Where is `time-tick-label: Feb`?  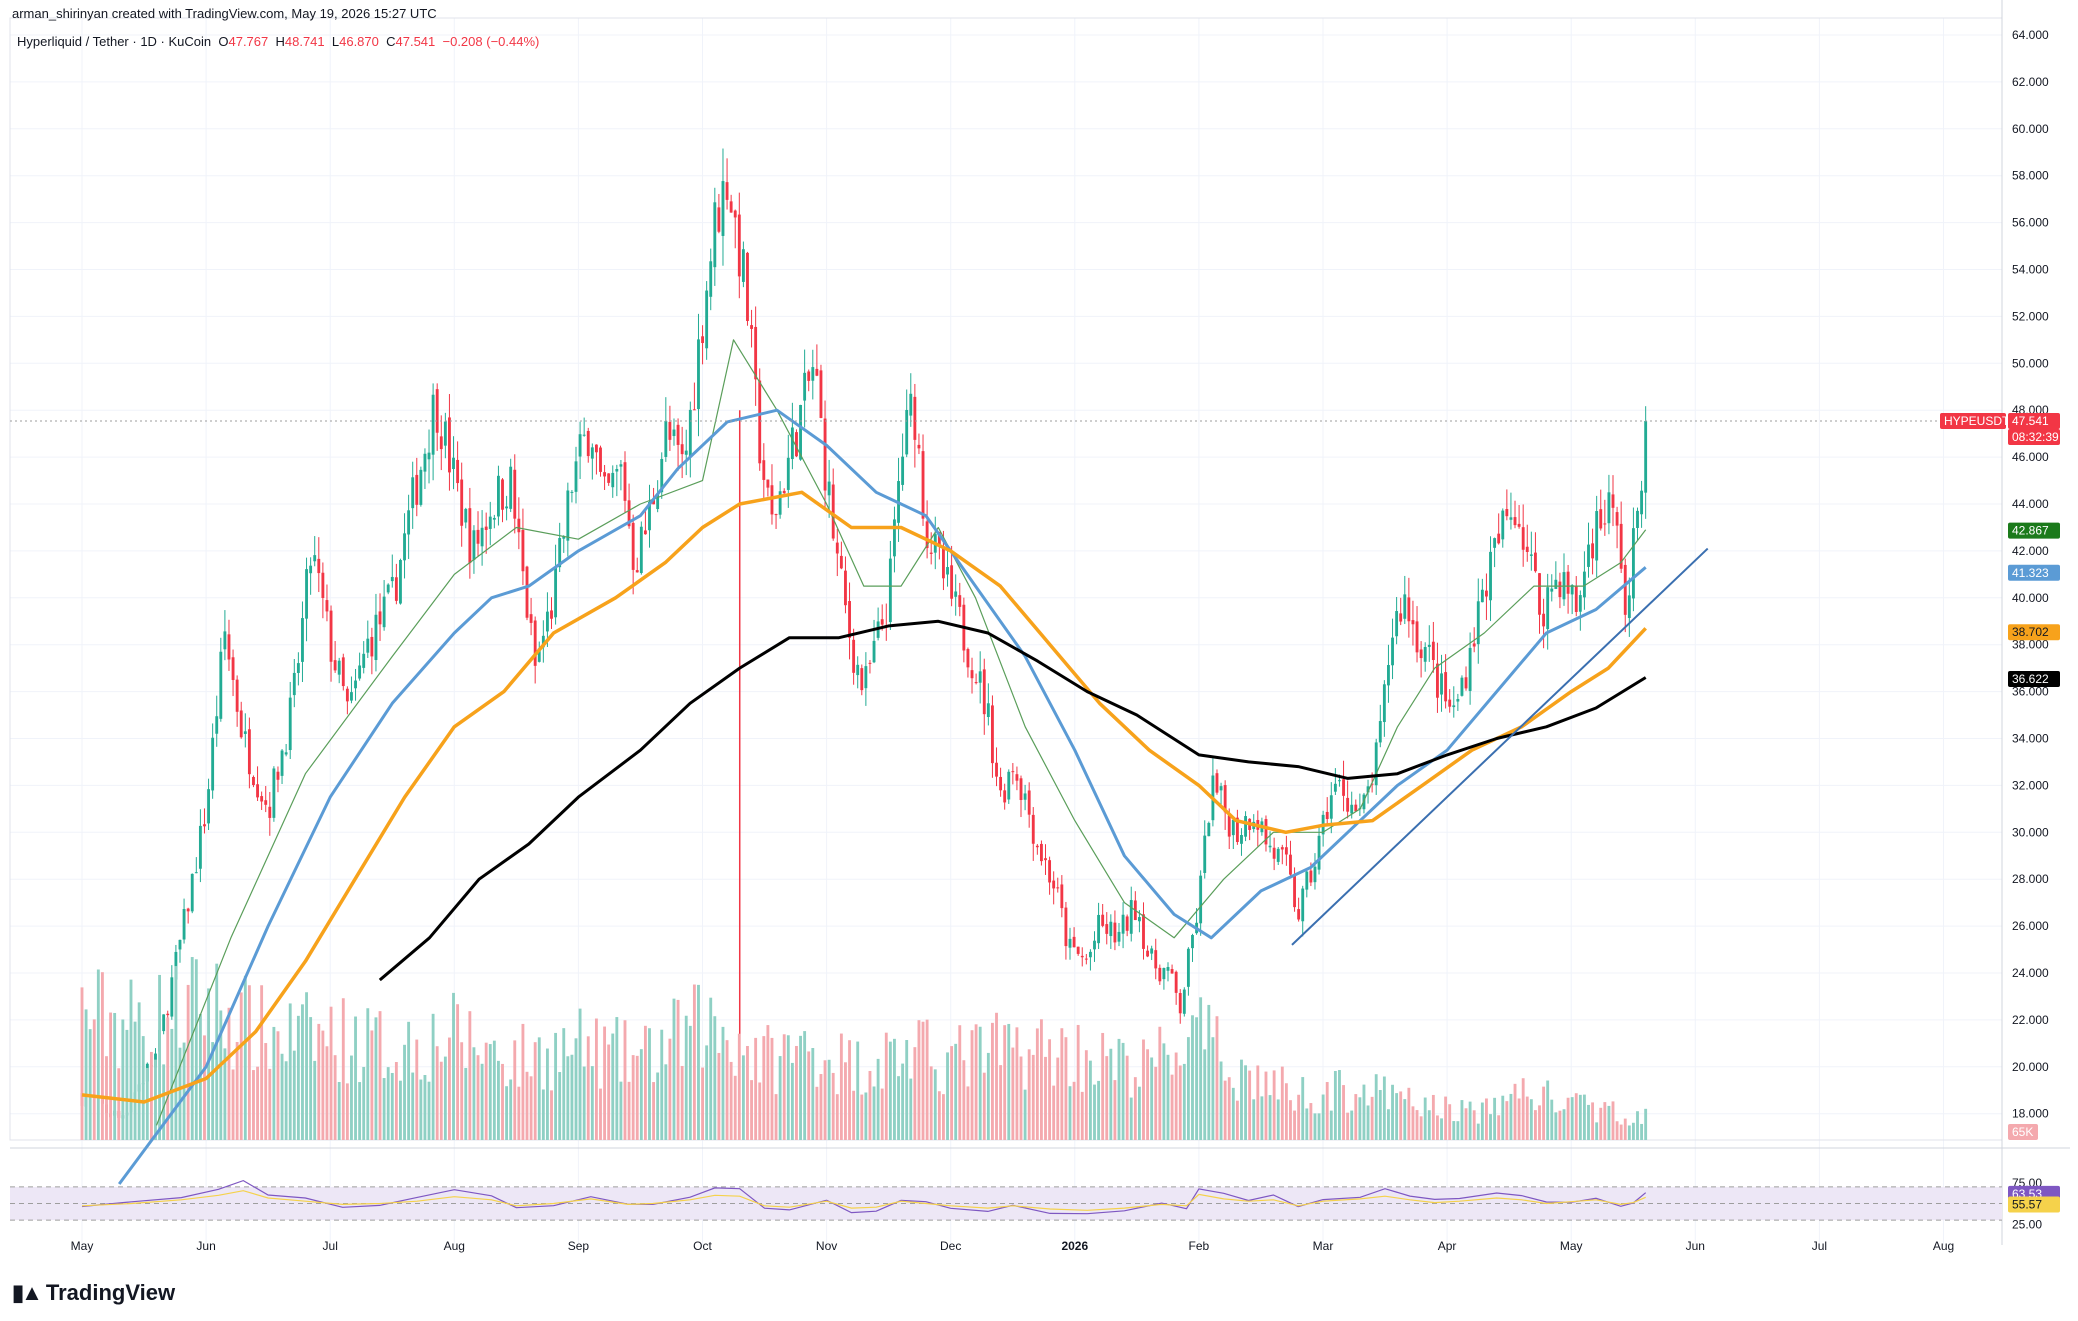 time-tick-label: Feb is located at coordinates (1199, 1246).